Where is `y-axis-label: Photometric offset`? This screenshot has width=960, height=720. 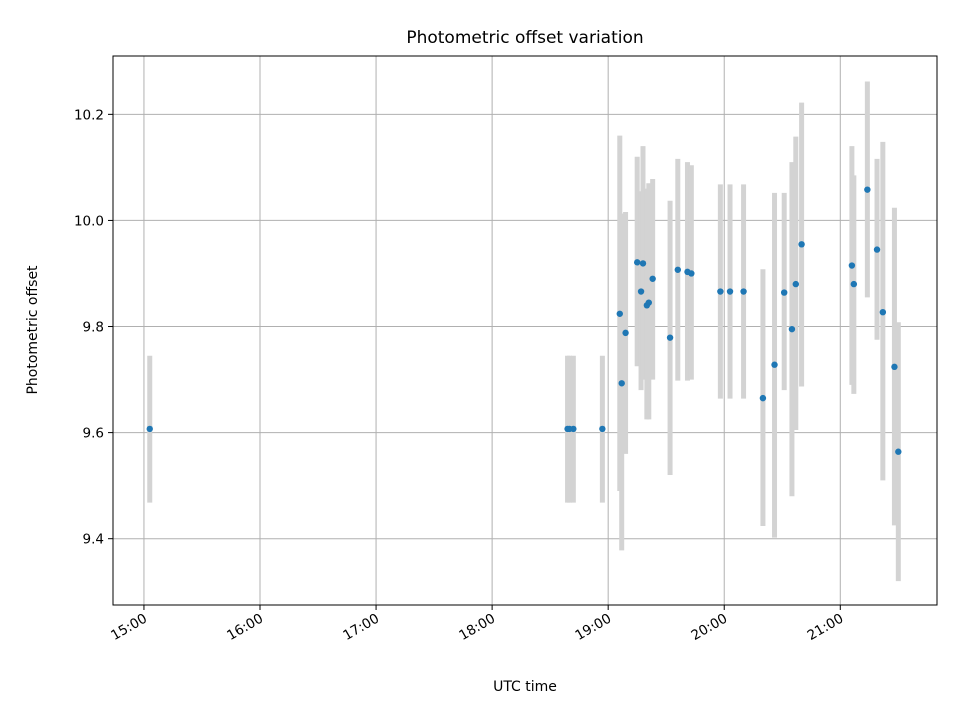 y-axis-label: Photometric offset is located at coordinates (33, 330).